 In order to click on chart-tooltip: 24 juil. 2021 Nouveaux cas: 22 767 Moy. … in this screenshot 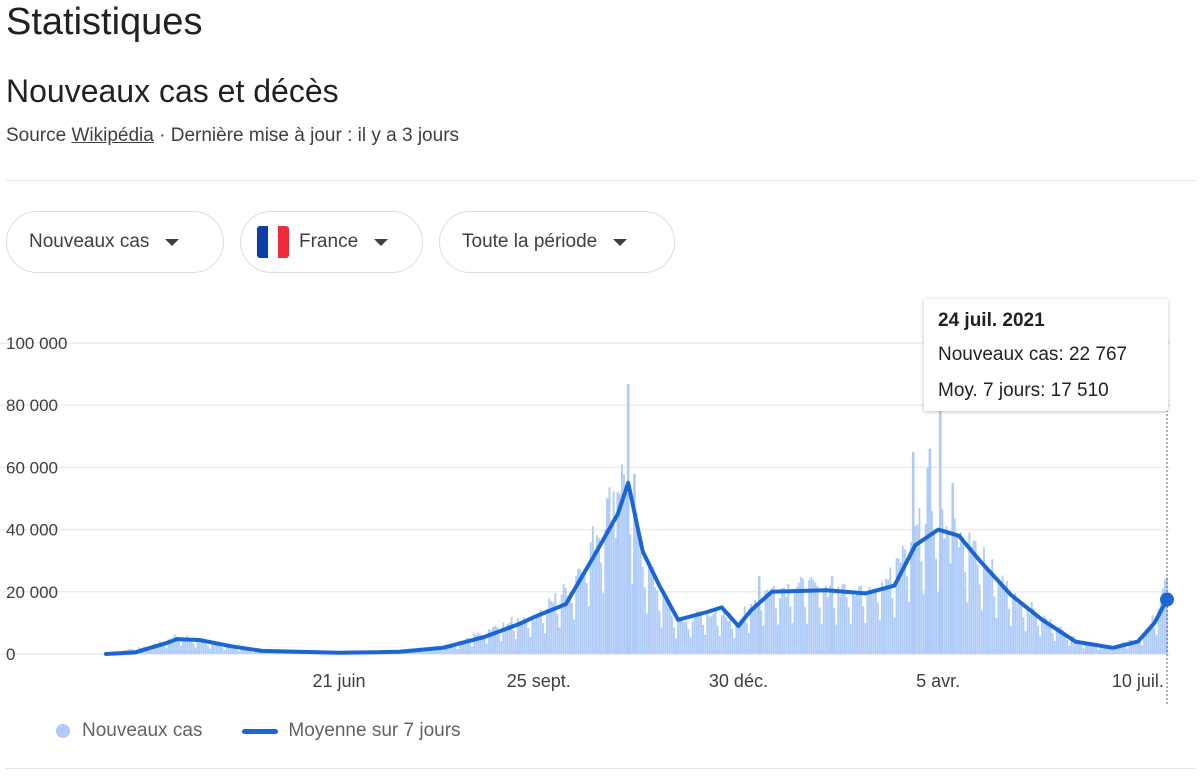, I will do `click(1046, 355)`.